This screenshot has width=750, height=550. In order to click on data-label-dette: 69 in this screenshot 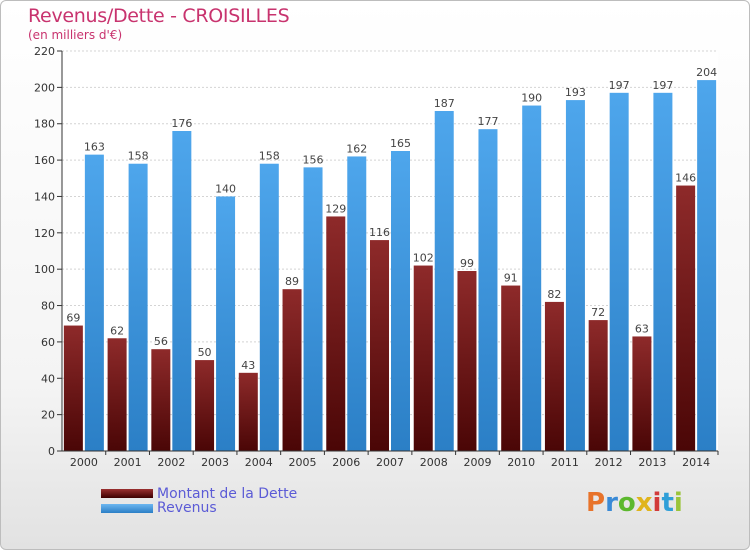, I will do `click(73, 318)`.